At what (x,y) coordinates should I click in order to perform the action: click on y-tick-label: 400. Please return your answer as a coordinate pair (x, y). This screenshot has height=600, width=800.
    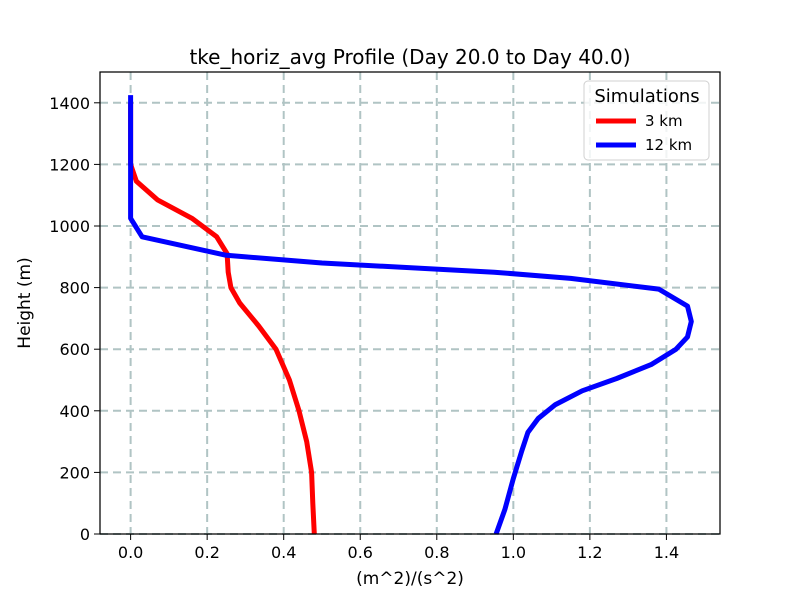
    Looking at the image, I should click on (74, 411).